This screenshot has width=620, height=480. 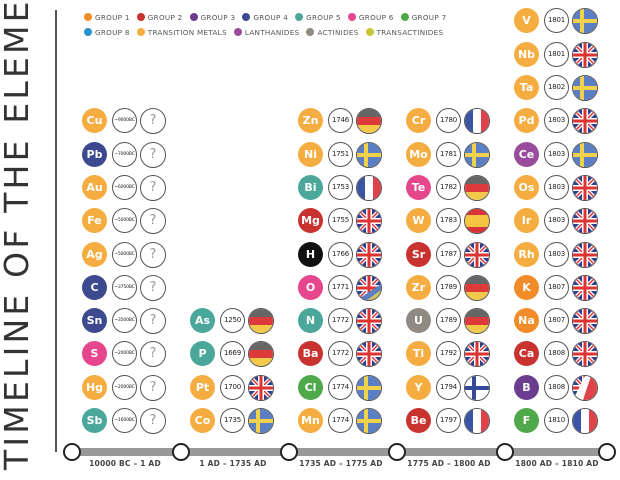 What do you see at coordinates (526, 387) in the screenshot?
I see `element-b-badge: B` at bounding box center [526, 387].